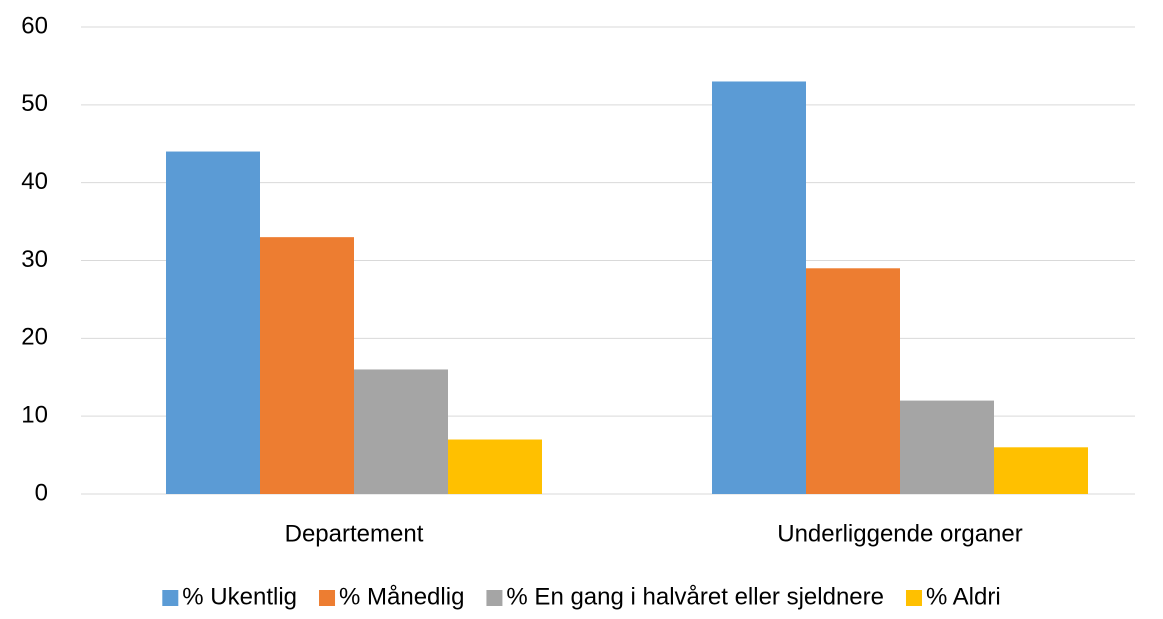  What do you see at coordinates (34, 259) in the screenshot?
I see `y-tick-label: 30` at bounding box center [34, 259].